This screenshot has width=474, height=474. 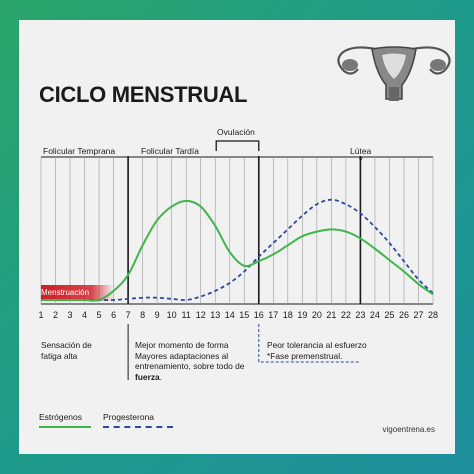 What do you see at coordinates (229, 315) in the screenshot?
I see `x-tick-label: 14` at bounding box center [229, 315].